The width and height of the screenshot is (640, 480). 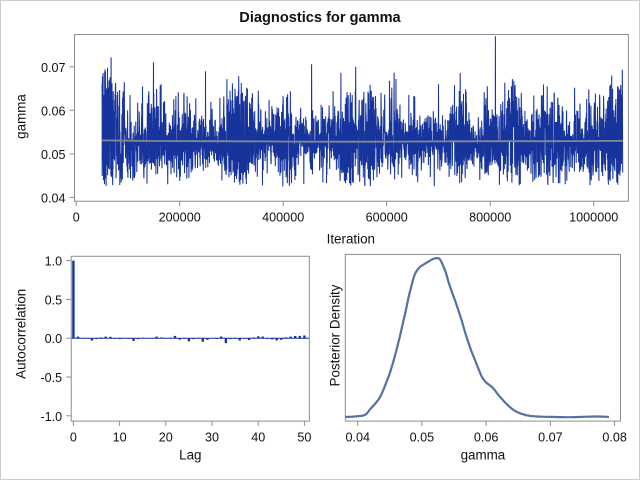 I want to click on svg-text: Autocorrelation, so click(x=21, y=334).